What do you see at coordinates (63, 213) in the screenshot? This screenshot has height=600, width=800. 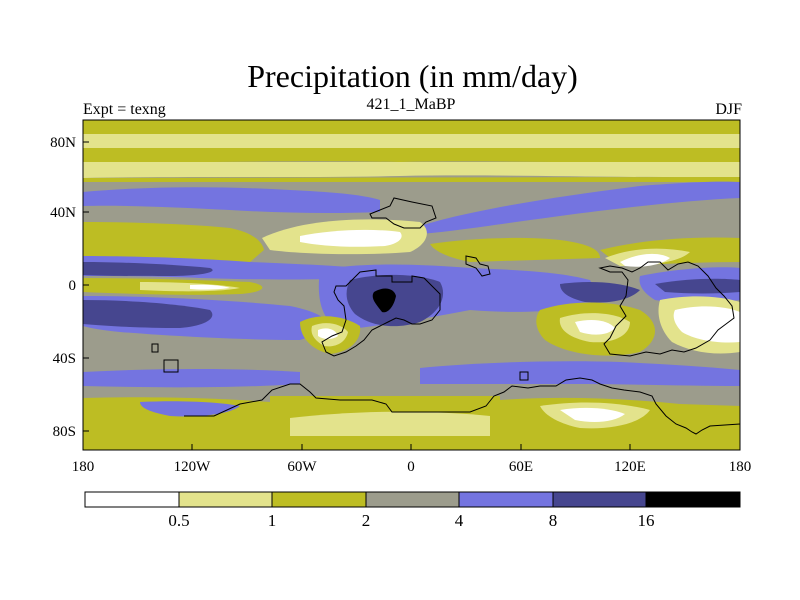 I see `y-tick-label: 40N` at bounding box center [63, 213].